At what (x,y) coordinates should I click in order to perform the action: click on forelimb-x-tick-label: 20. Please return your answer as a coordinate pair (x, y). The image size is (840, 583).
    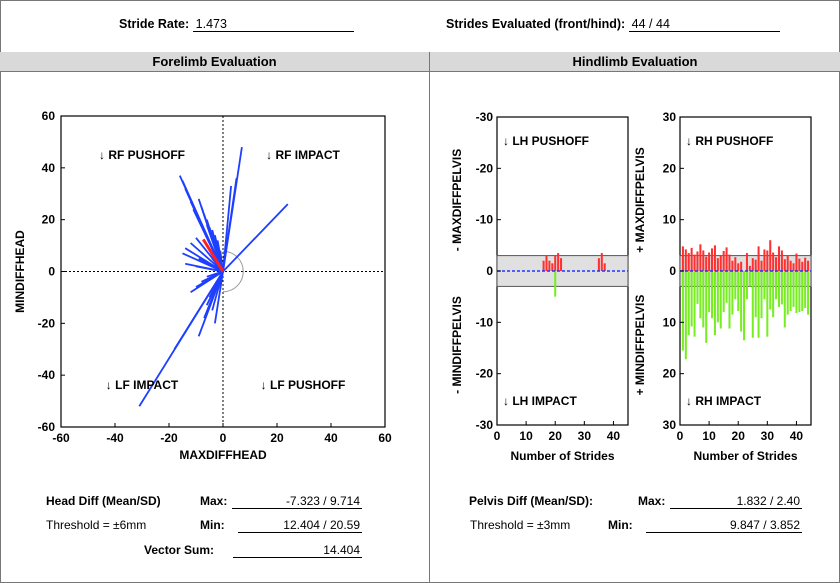
    Looking at the image, I should click on (277, 438).